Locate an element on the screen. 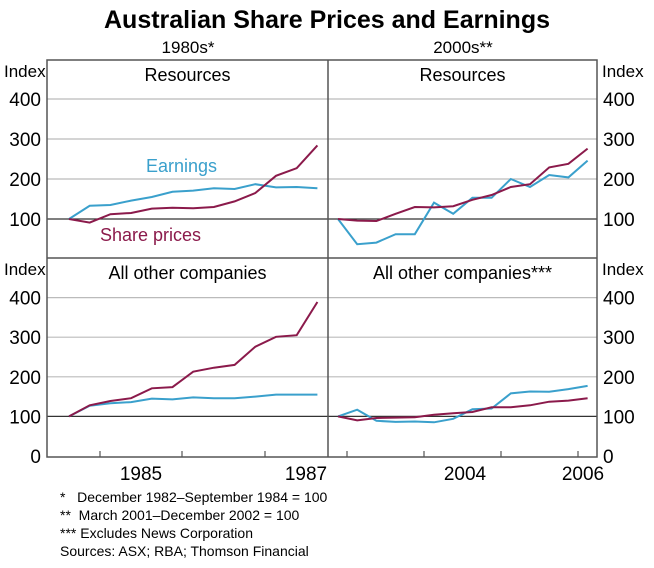 The height and width of the screenshot is (568, 654). x-tick-label: 2004 is located at coordinates (465, 474).